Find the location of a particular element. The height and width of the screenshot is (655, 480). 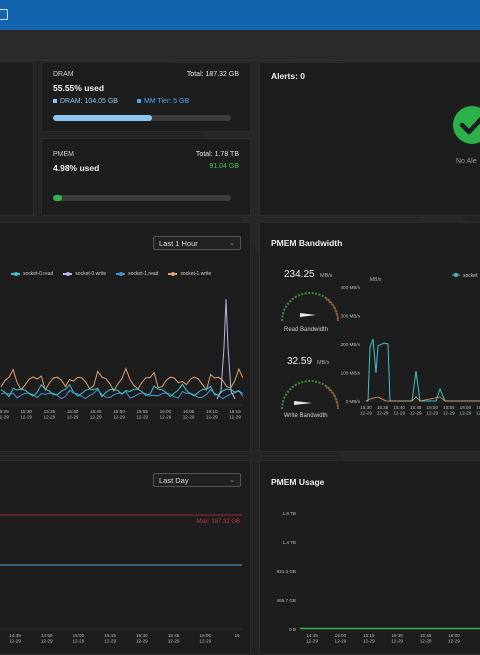

read-bandwidth-unit: MB/s is located at coordinates (326, 276).